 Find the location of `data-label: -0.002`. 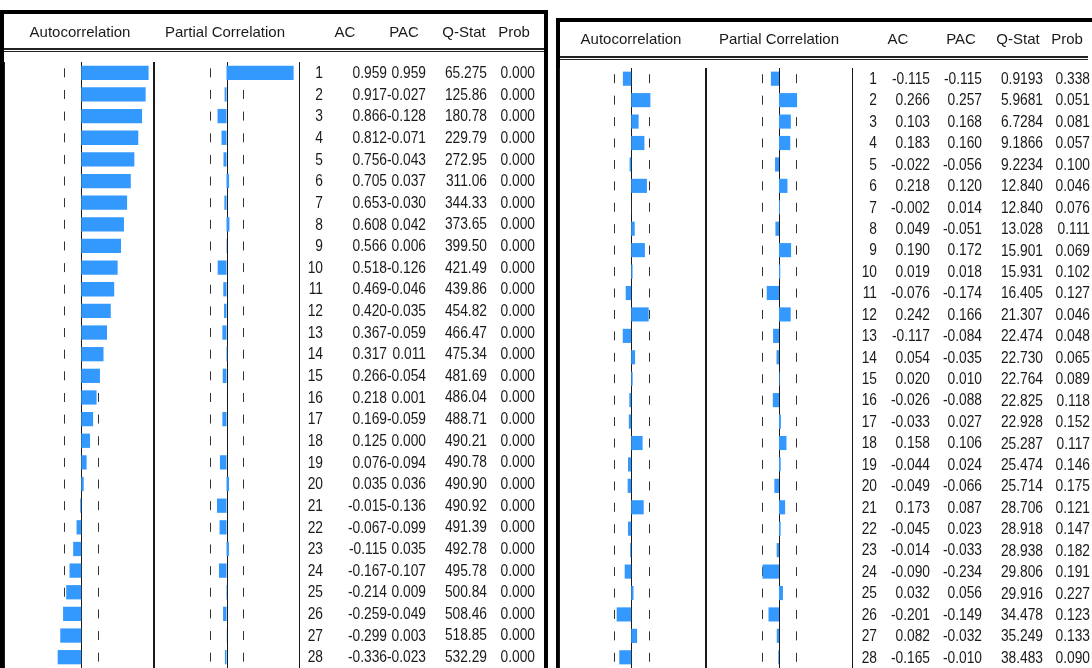

data-label: -0.002 is located at coordinates (910, 207).